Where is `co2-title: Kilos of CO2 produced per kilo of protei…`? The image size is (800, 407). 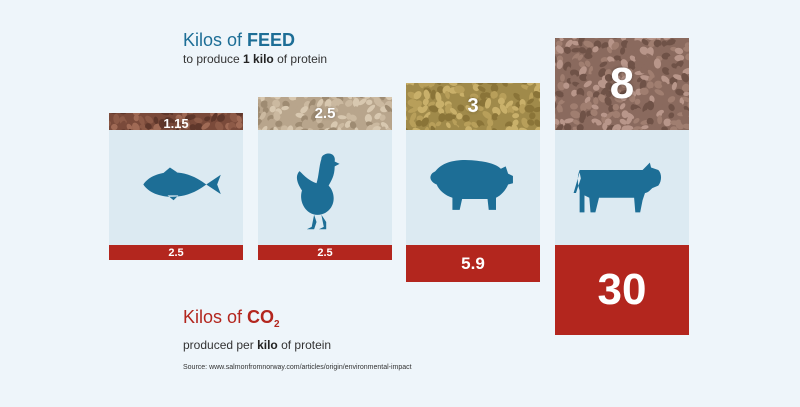 co2-title: Kilos of CO2 produced per kilo of protei… is located at coordinates (257, 329).